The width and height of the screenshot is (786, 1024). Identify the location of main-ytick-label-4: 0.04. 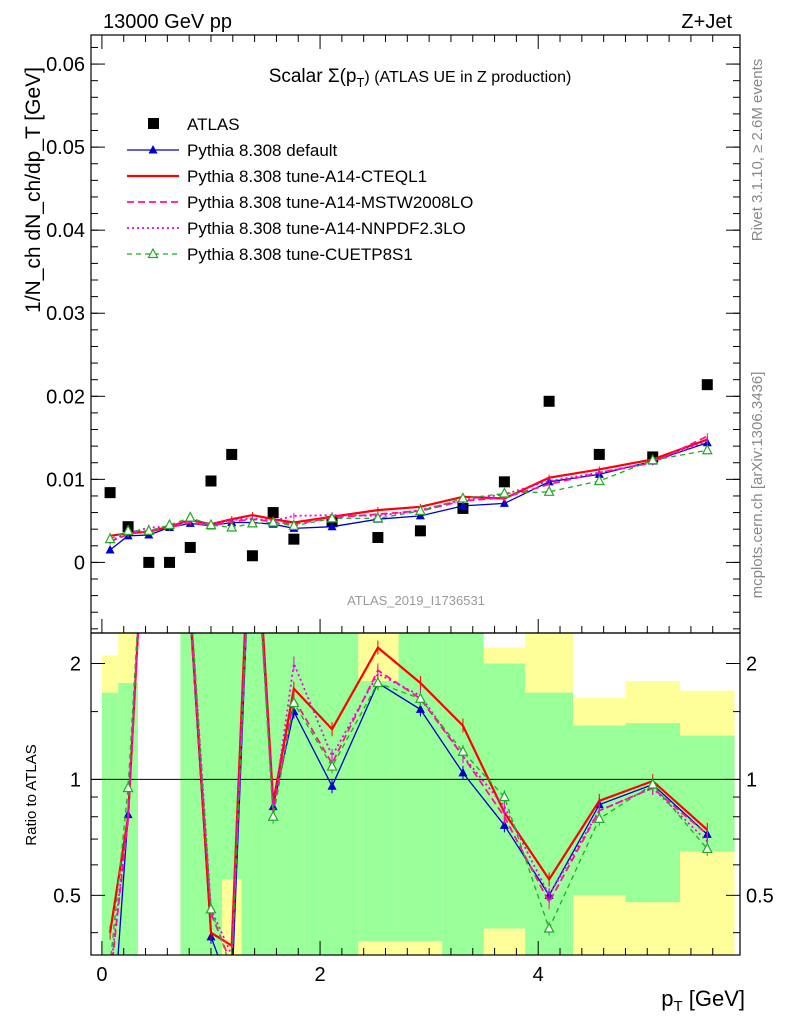
(65, 231).